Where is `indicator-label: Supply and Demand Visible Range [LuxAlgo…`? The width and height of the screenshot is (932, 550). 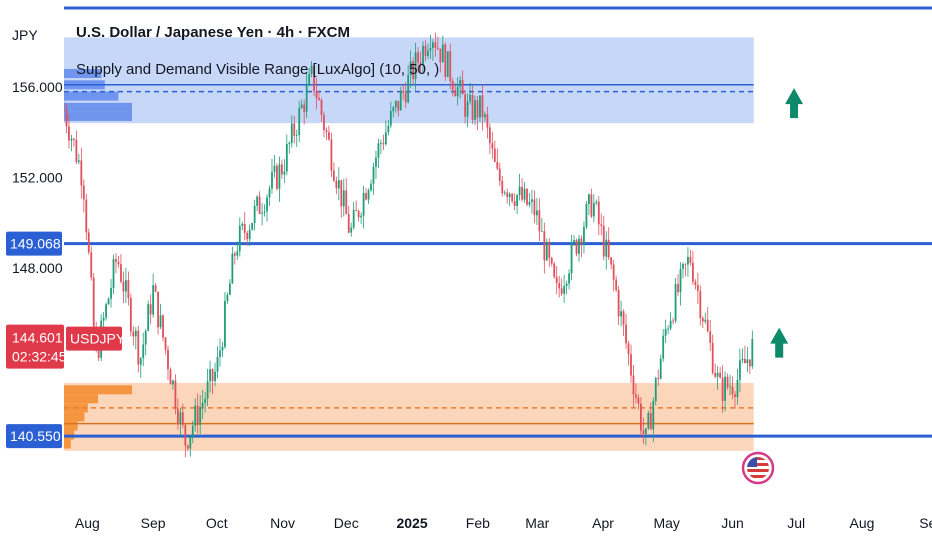 indicator-label: Supply and Demand Visible Range [LuxAlgo… is located at coordinates (257, 69).